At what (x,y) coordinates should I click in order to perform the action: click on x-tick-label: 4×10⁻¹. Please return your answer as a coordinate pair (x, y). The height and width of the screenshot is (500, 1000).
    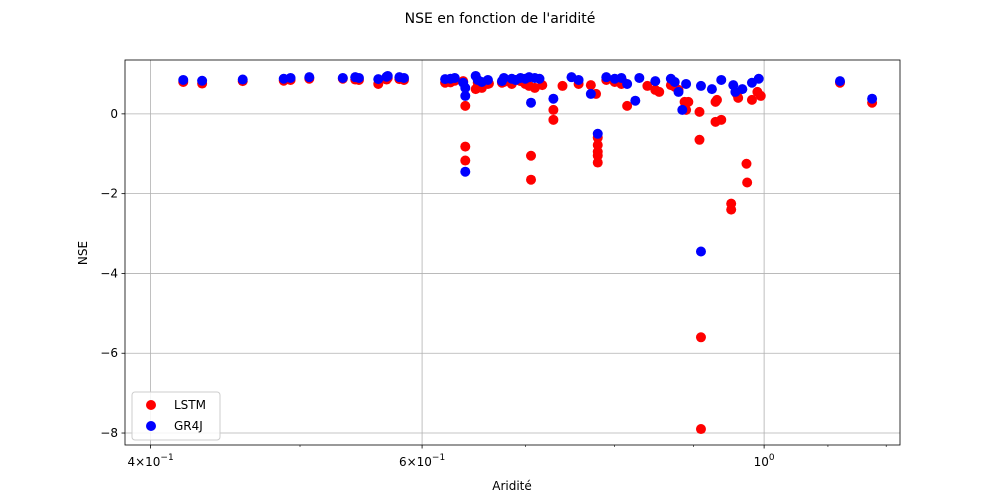
    Looking at the image, I should click on (150, 461).